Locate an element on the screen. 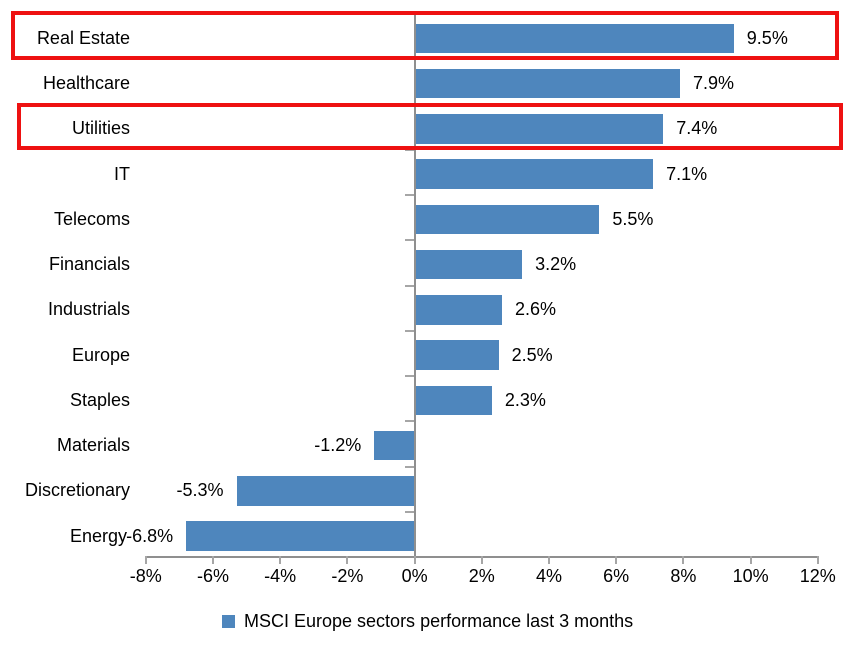 The width and height of the screenshot is (852, 651). bar-utilities is located at coordinates (539, 129).